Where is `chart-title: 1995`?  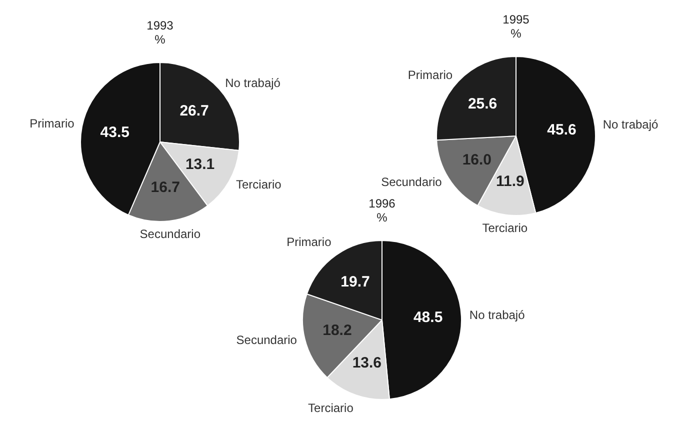
chart-title: 1995 is located at coordinates (516, 19).